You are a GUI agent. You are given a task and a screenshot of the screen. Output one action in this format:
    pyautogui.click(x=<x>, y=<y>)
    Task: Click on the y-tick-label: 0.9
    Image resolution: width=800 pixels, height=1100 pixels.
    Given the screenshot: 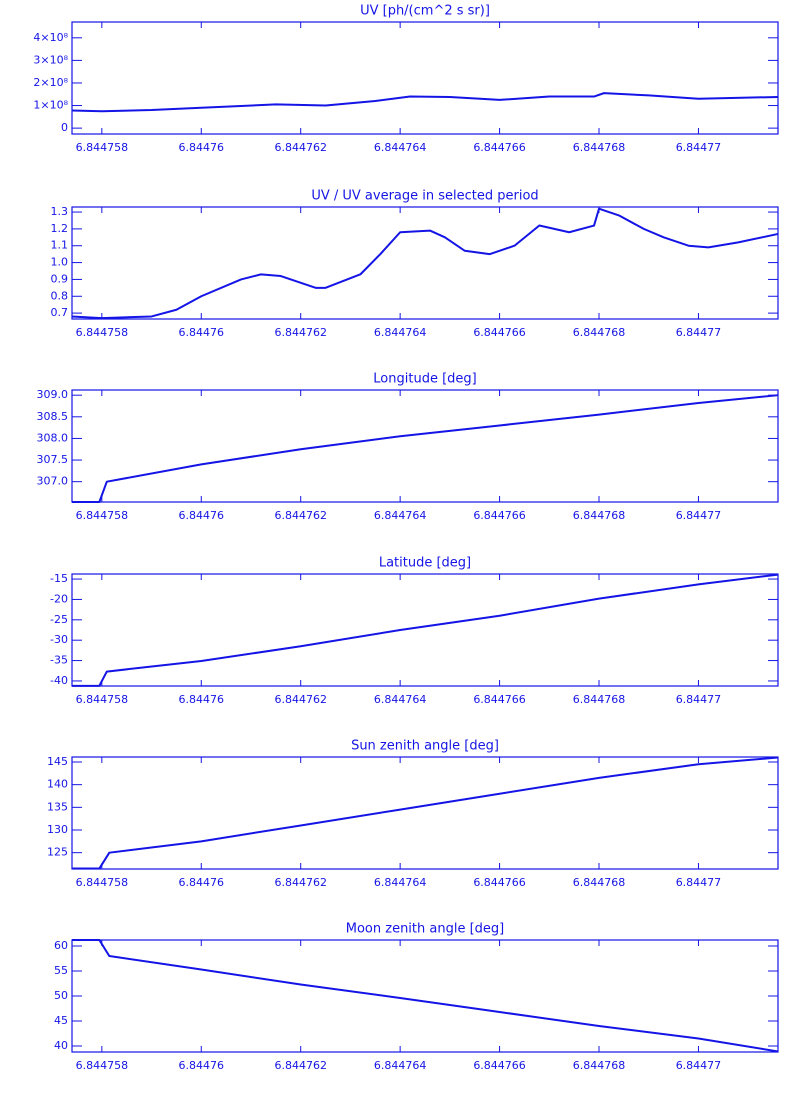 What is the action you would take?
    pyautogui.click(x=60, y=278)
    